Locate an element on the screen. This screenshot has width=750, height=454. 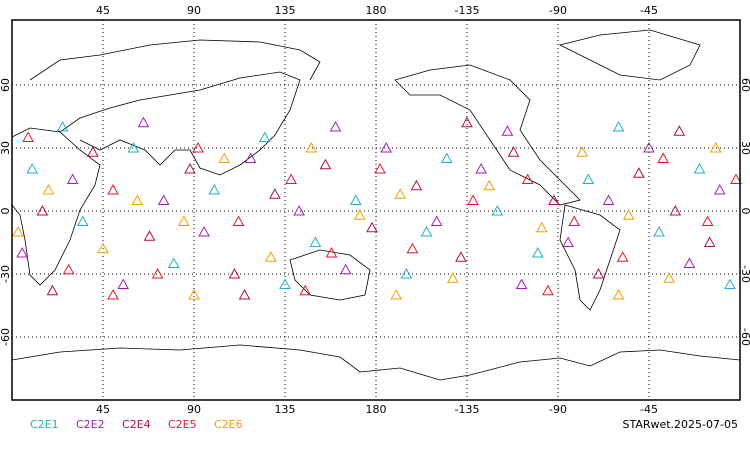
legend: C2E1 C2E2 C2E4 C2E5 C2E6 is located at coordinates (136, 424).